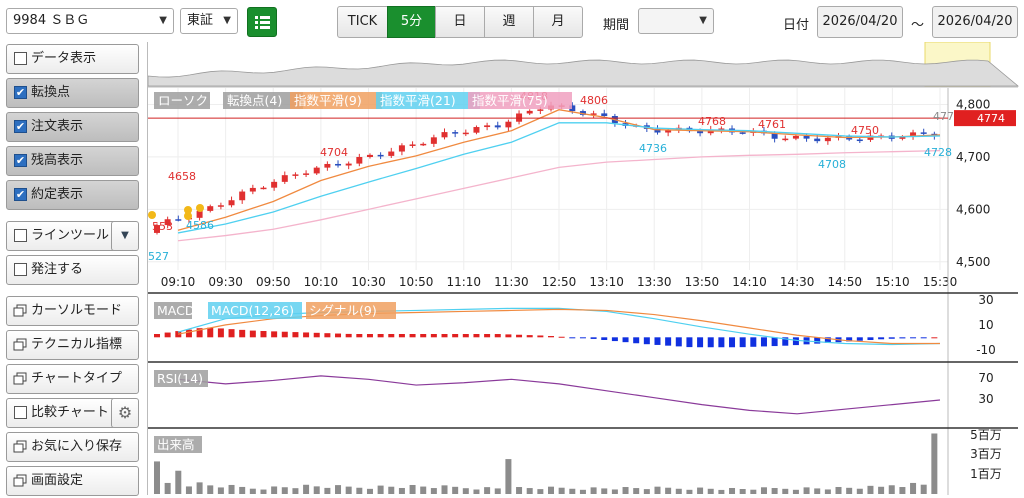 The height and width of the screenshot is (498, 1024). I want to click on macd-legend-tag, so click(255, 310).